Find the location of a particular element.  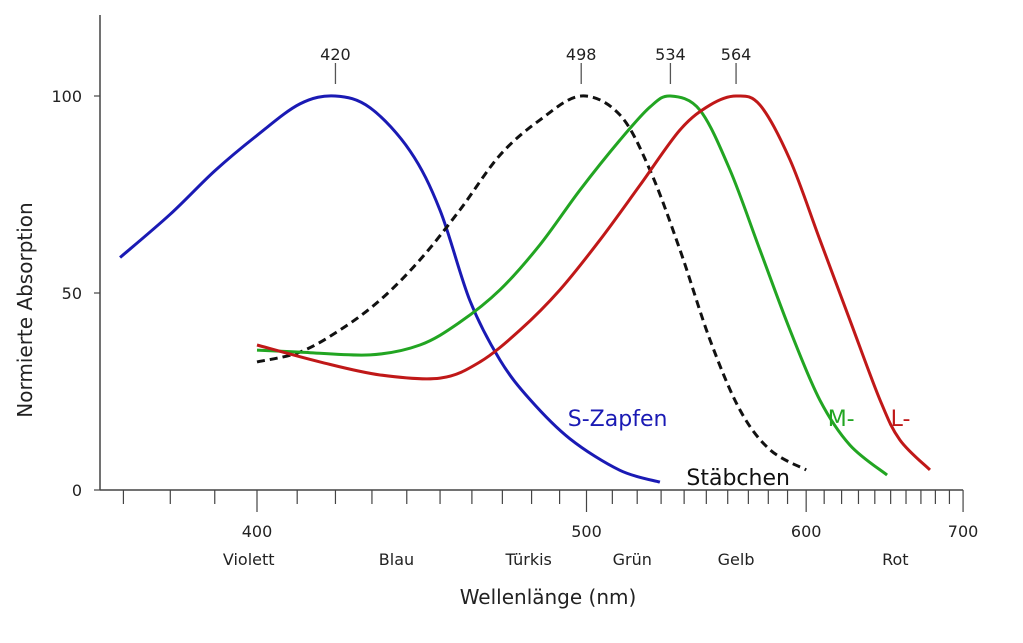

color-band-label: Violett is located at coordinates (249, 559).